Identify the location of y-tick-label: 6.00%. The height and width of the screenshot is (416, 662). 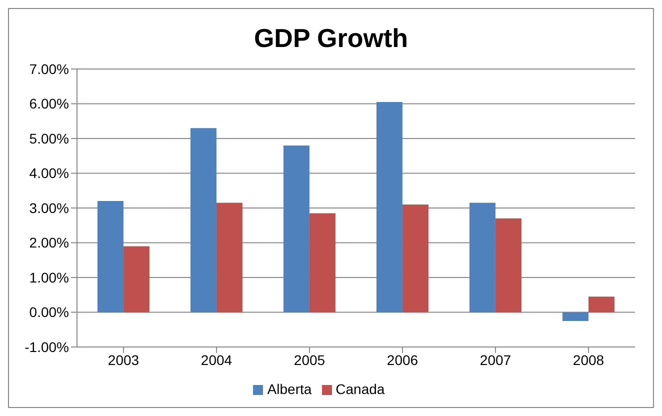
(49, 104).